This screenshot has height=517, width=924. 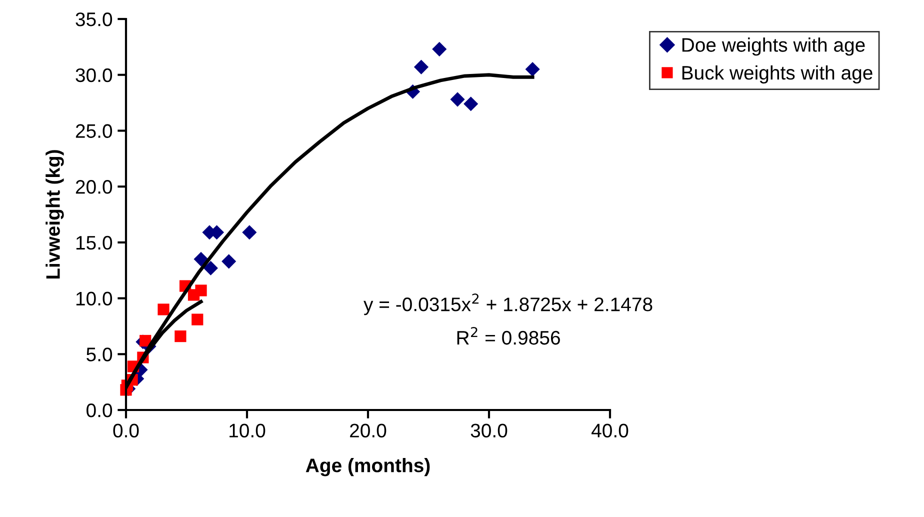 What do you see at coordinates (610, 431) in the screenshot?
I see `x-tick-label: 40.0` at bounding box center [610, 431].